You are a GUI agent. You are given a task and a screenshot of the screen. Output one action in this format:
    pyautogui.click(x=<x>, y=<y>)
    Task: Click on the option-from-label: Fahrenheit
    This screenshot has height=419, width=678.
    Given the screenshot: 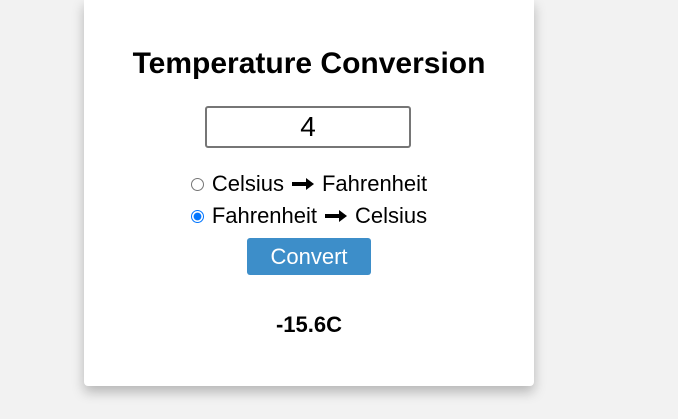 What is the action you would take?
    pyautogui.click(x=264, y=215)
    